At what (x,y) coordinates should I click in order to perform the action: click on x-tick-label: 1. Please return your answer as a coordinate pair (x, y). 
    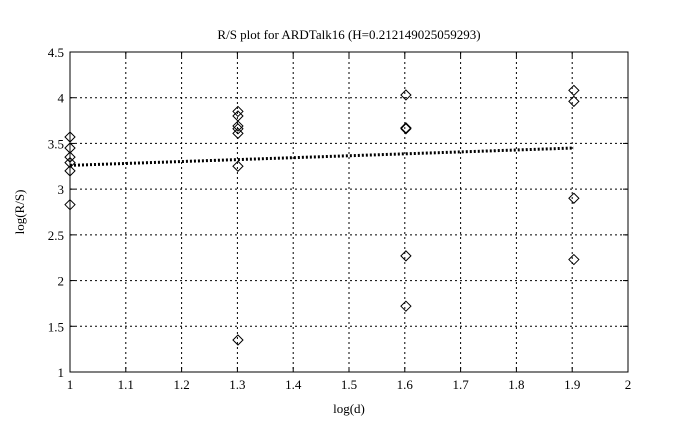
    Looking at the image, I should click on (70, 384).